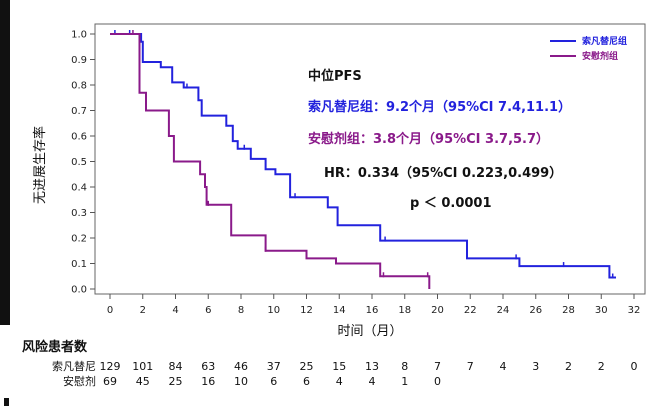 This screenshot has width=657, height=408. What do you see at coordinates (339, 310) in the screenshot?
I see `x-tick-label-14: 14` at bounding box center [339, 310].